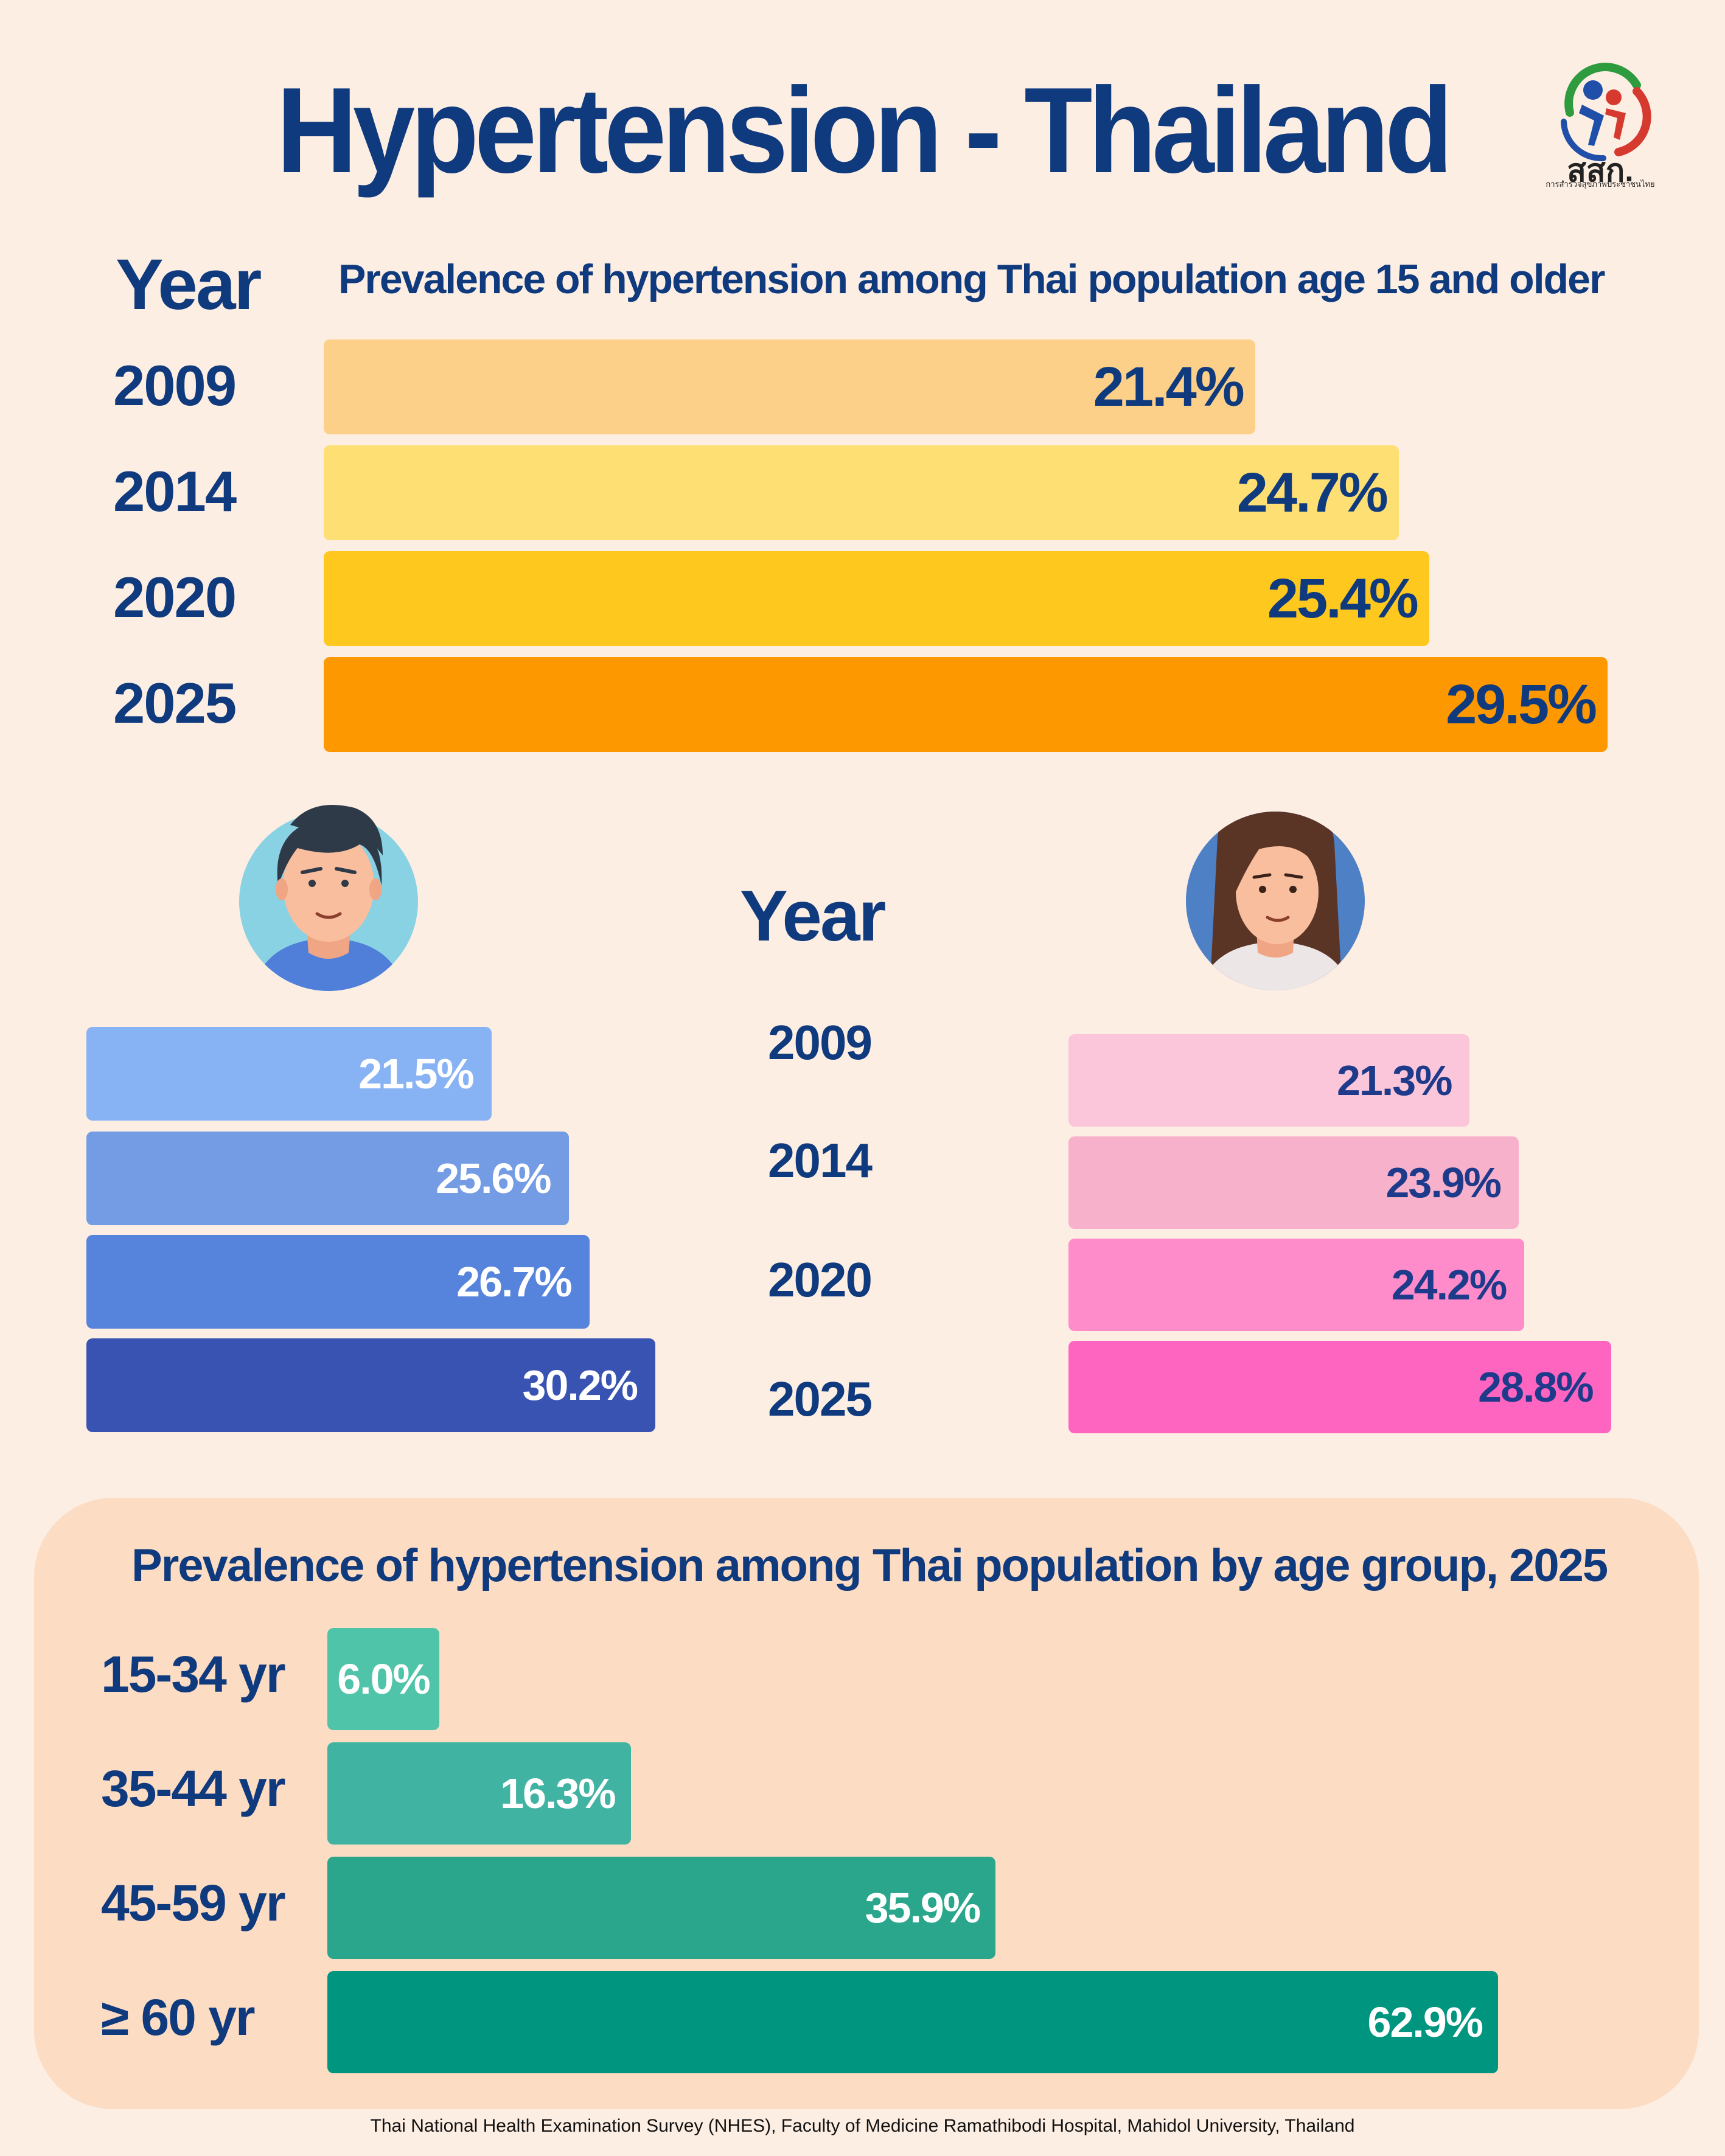 The image size is (1725, 2156). What do you see at coordinates (1313, 493) in the screenshot?
I see `total-bar-label: 24.7%` at bounding box center [1313, 493].